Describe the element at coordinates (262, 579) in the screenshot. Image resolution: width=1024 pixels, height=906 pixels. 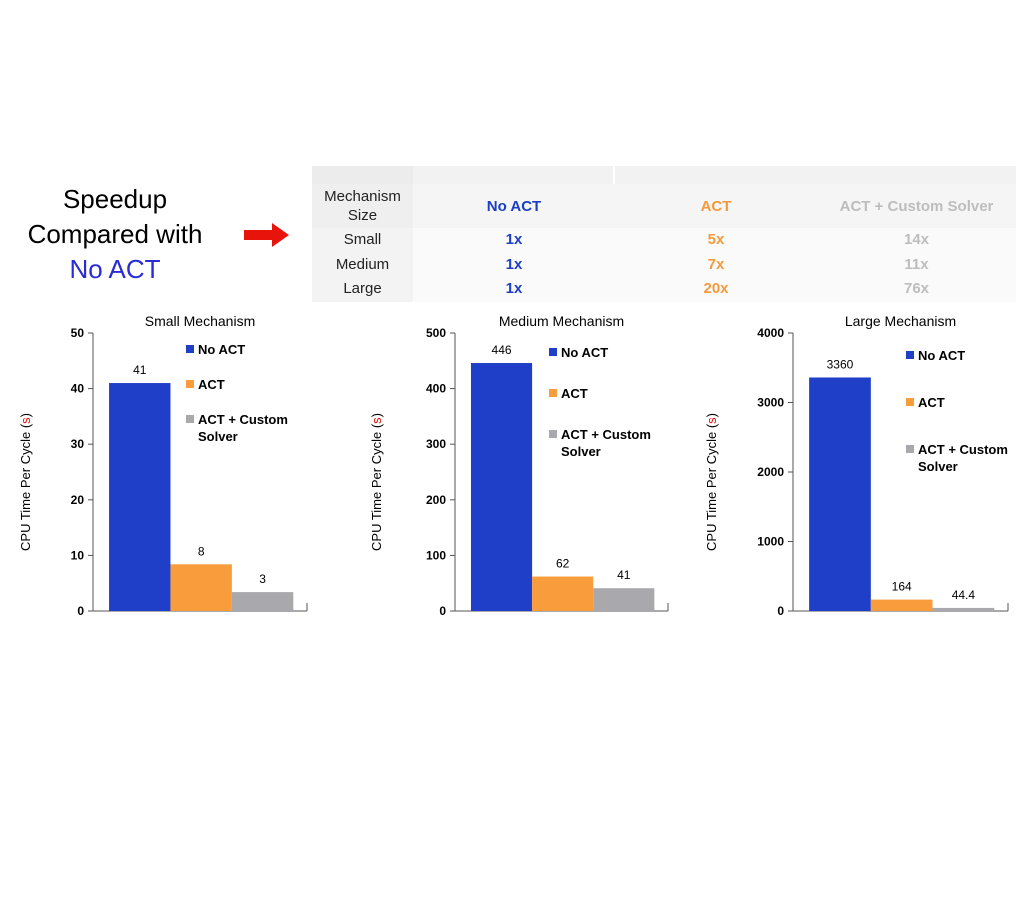
I see `data-label: 3` at that location.